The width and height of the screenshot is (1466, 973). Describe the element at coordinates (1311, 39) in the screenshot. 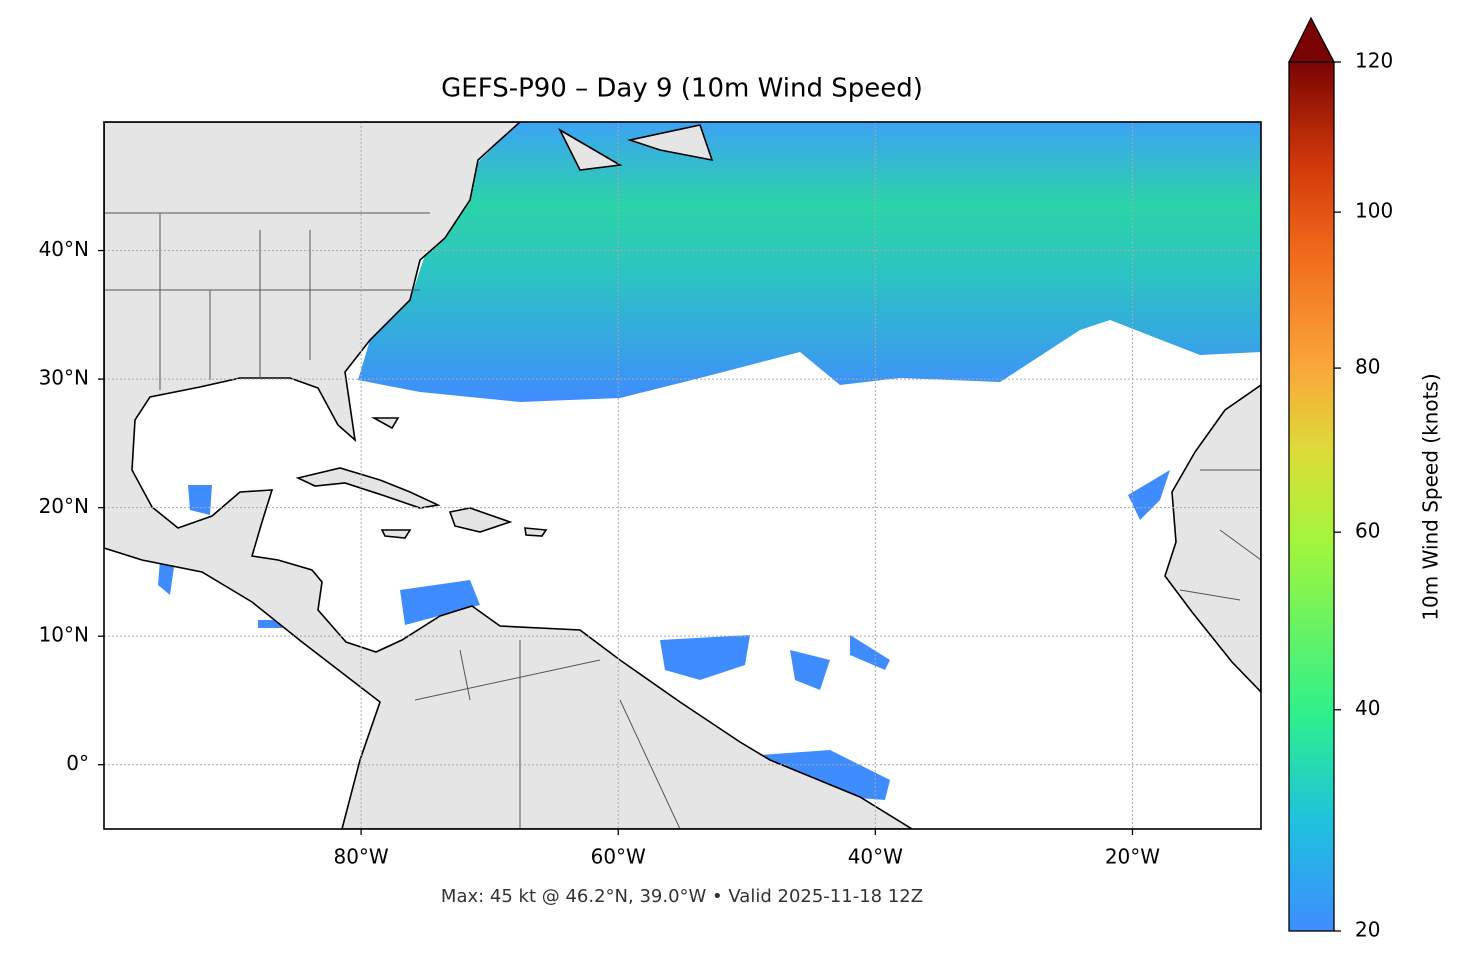

I see `colorbar-extend` at that location.